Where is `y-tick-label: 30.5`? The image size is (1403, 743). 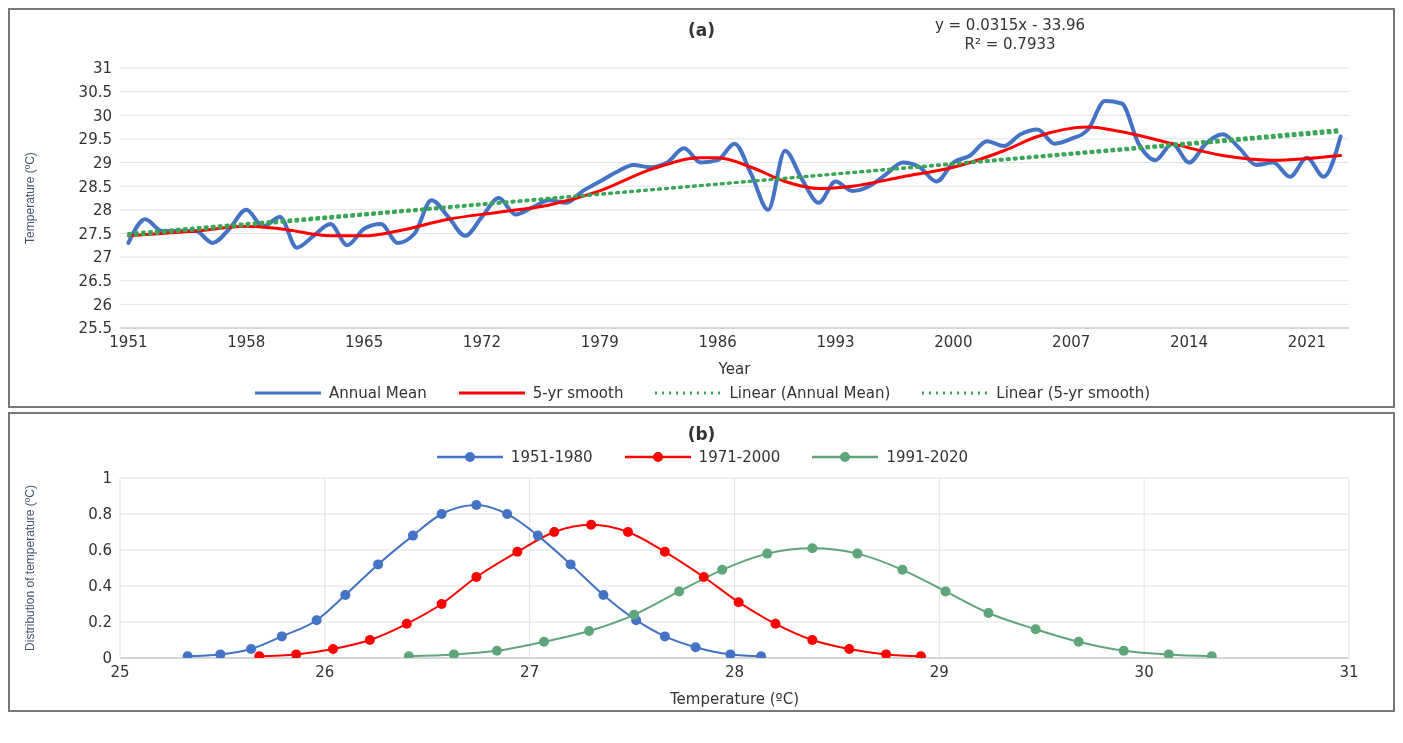
y-tick-label: 30.5 is located at coordinates (95, 91).